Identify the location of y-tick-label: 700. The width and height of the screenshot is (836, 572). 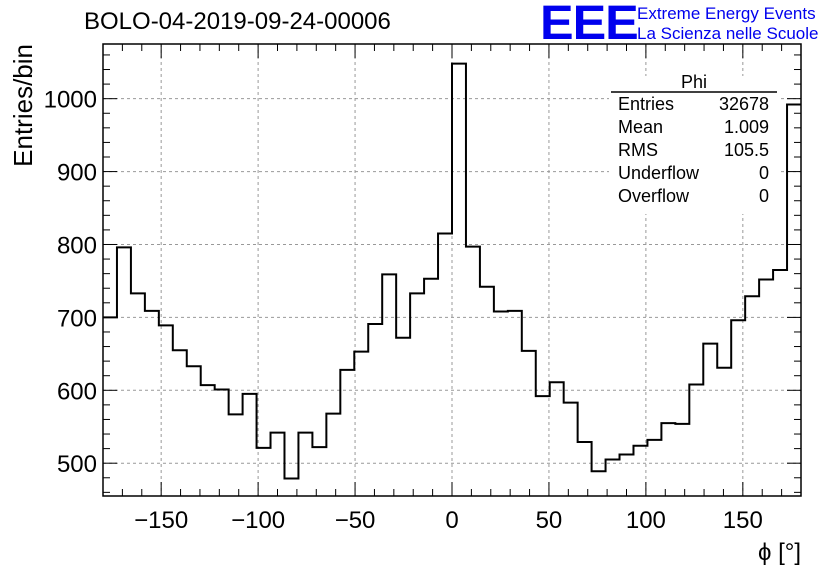
(77, 318).